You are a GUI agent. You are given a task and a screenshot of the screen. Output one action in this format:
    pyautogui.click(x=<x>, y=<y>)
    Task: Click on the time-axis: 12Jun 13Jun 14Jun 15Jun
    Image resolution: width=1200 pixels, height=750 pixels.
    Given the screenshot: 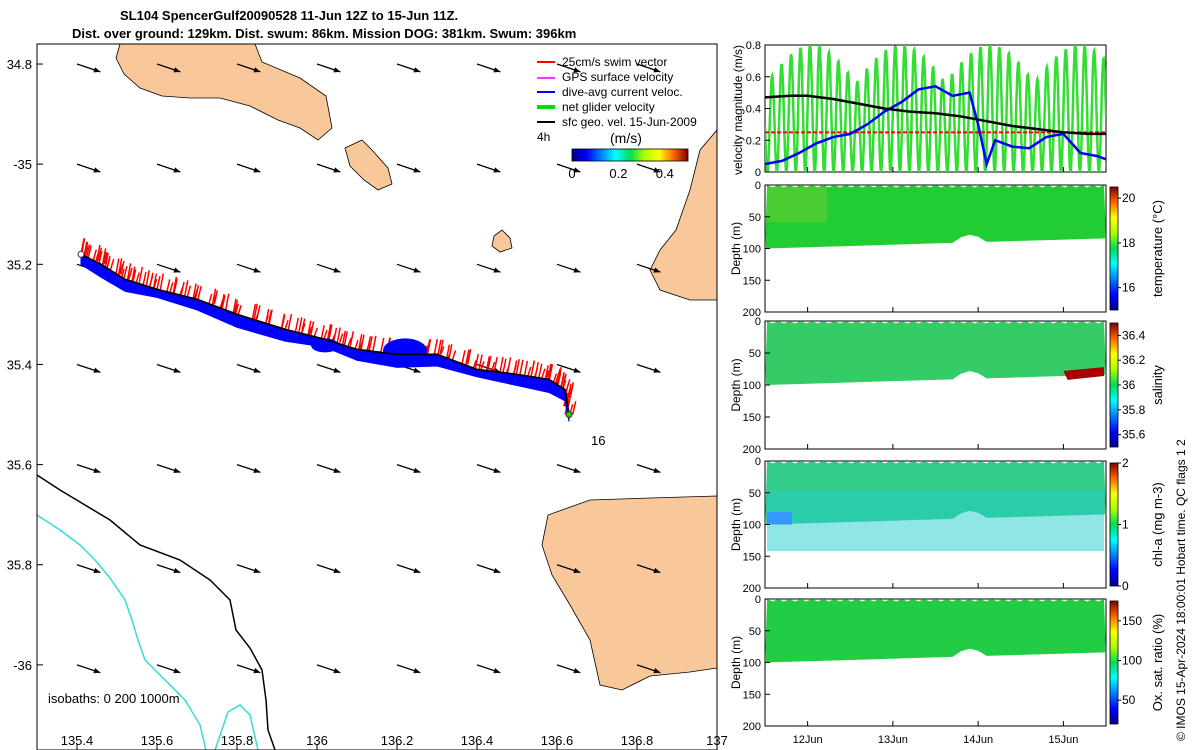 What is the action you would take?
    pyautogui.click(x=936, y=740)
    